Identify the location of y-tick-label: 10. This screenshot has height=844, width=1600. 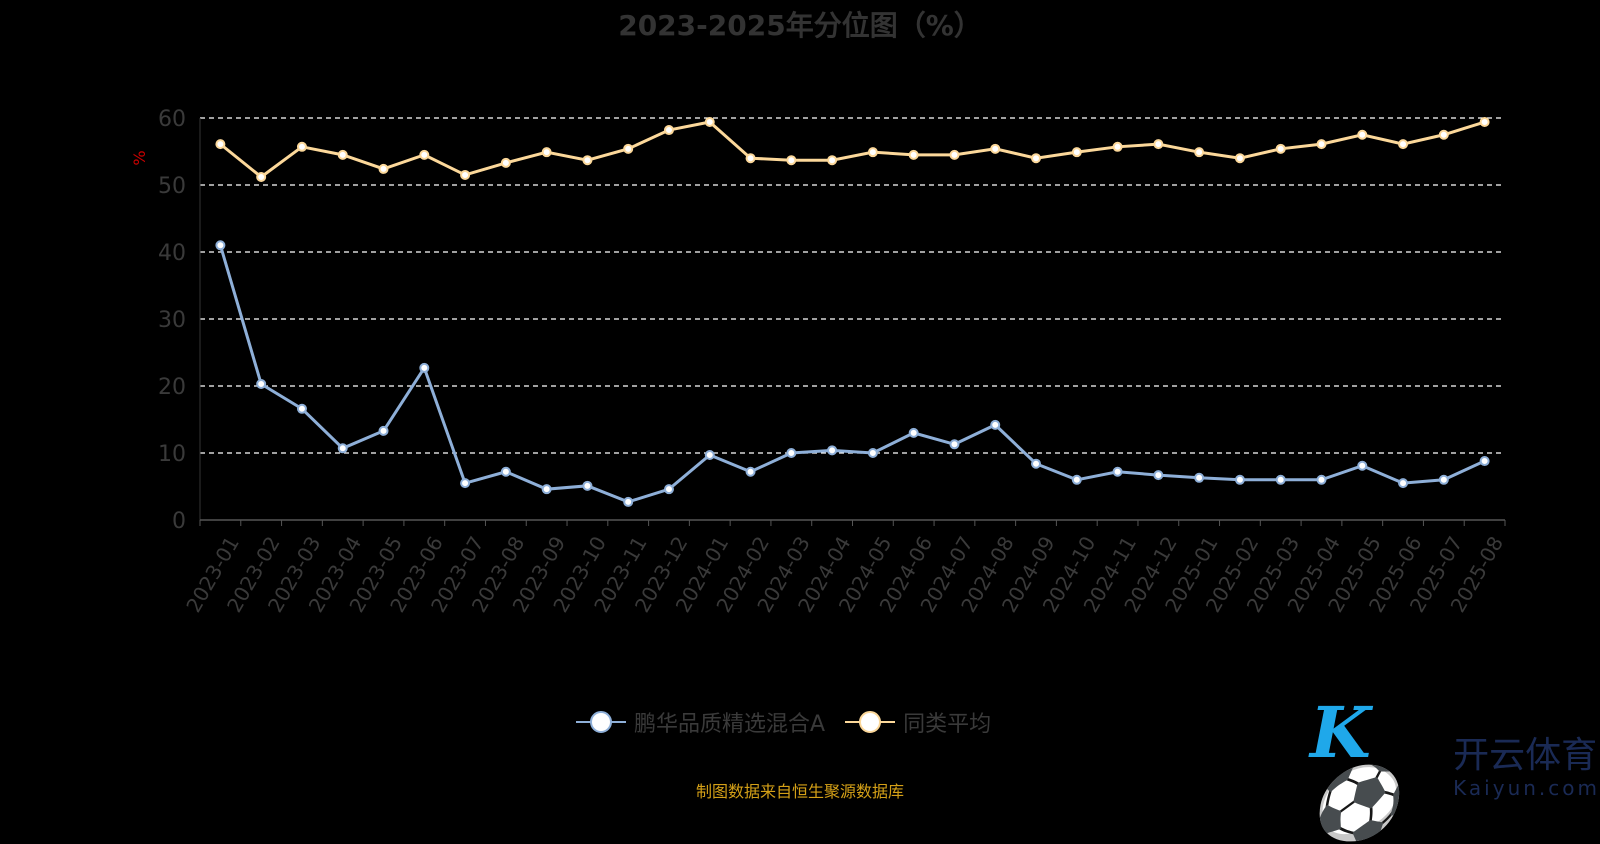
(172, 454).